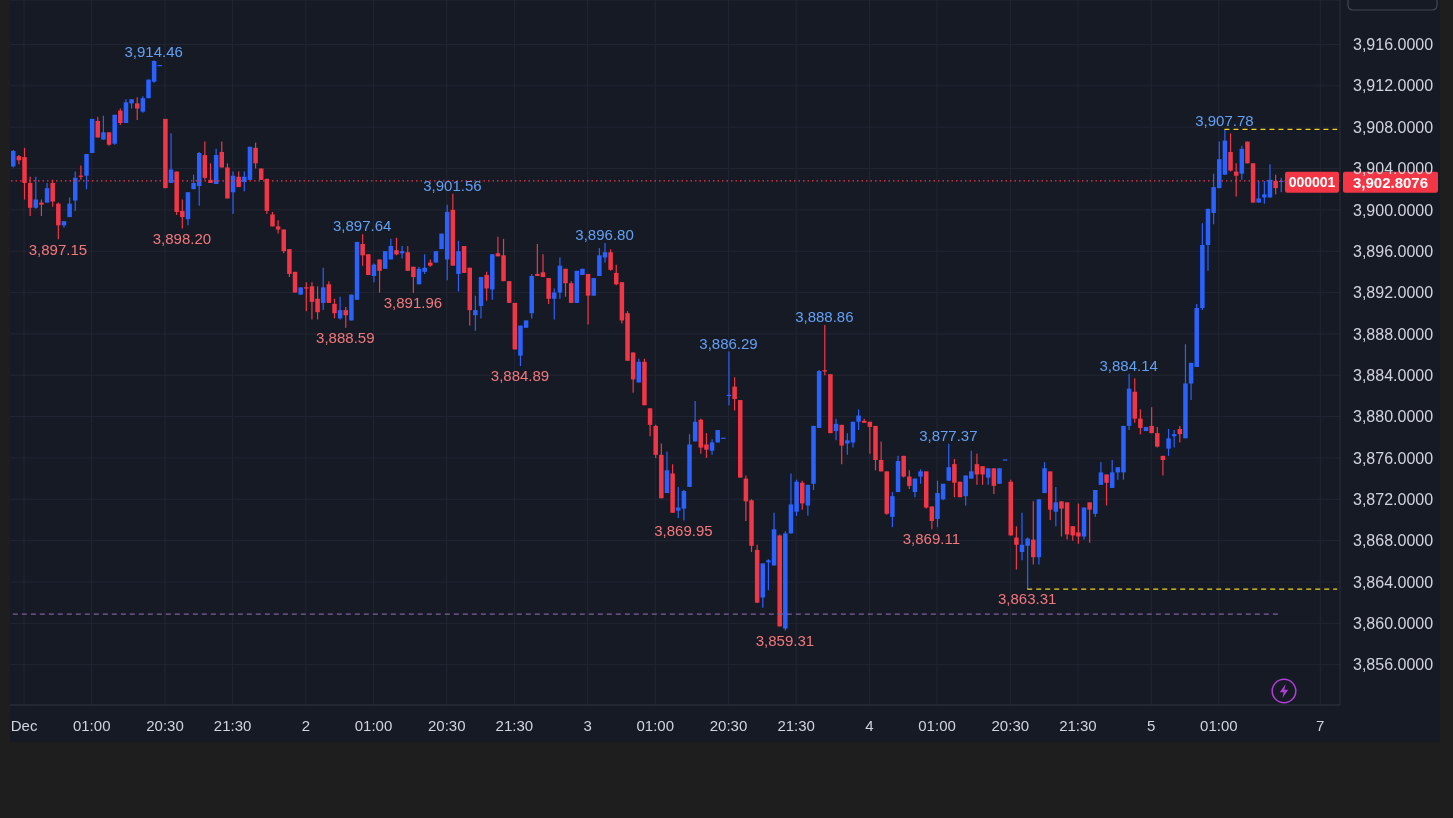 The image size is (1453, 818). What do you see at coordinates (1151, 725) in the screenshot?
I see `x-tick-label: 5` at bounding box center [1151, 725].